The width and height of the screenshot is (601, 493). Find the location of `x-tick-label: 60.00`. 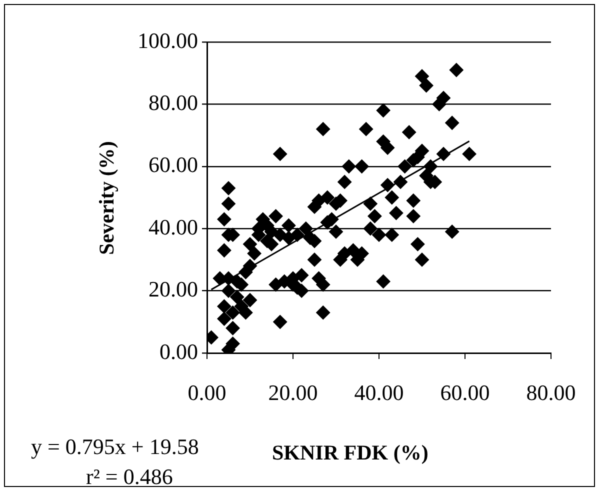

x-tick-label: 60.00 is located at coordinates (465, 392).